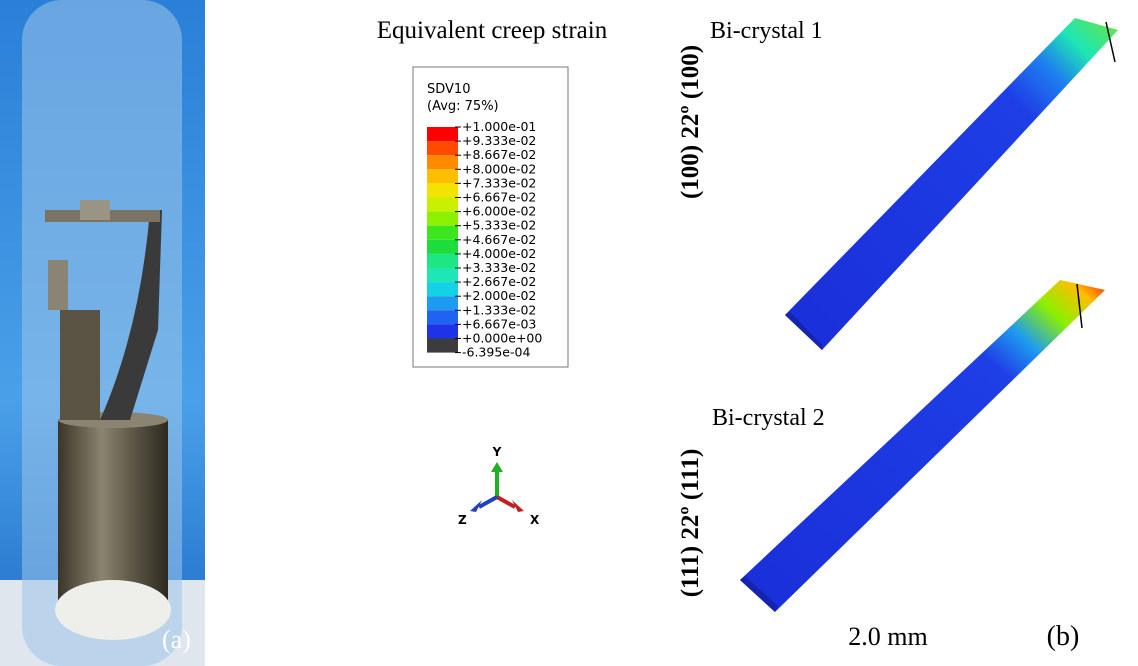  Describe the element at coordinates (496, 352) in the screenshot. I see `legend-label: -6.395e-04` at that location.